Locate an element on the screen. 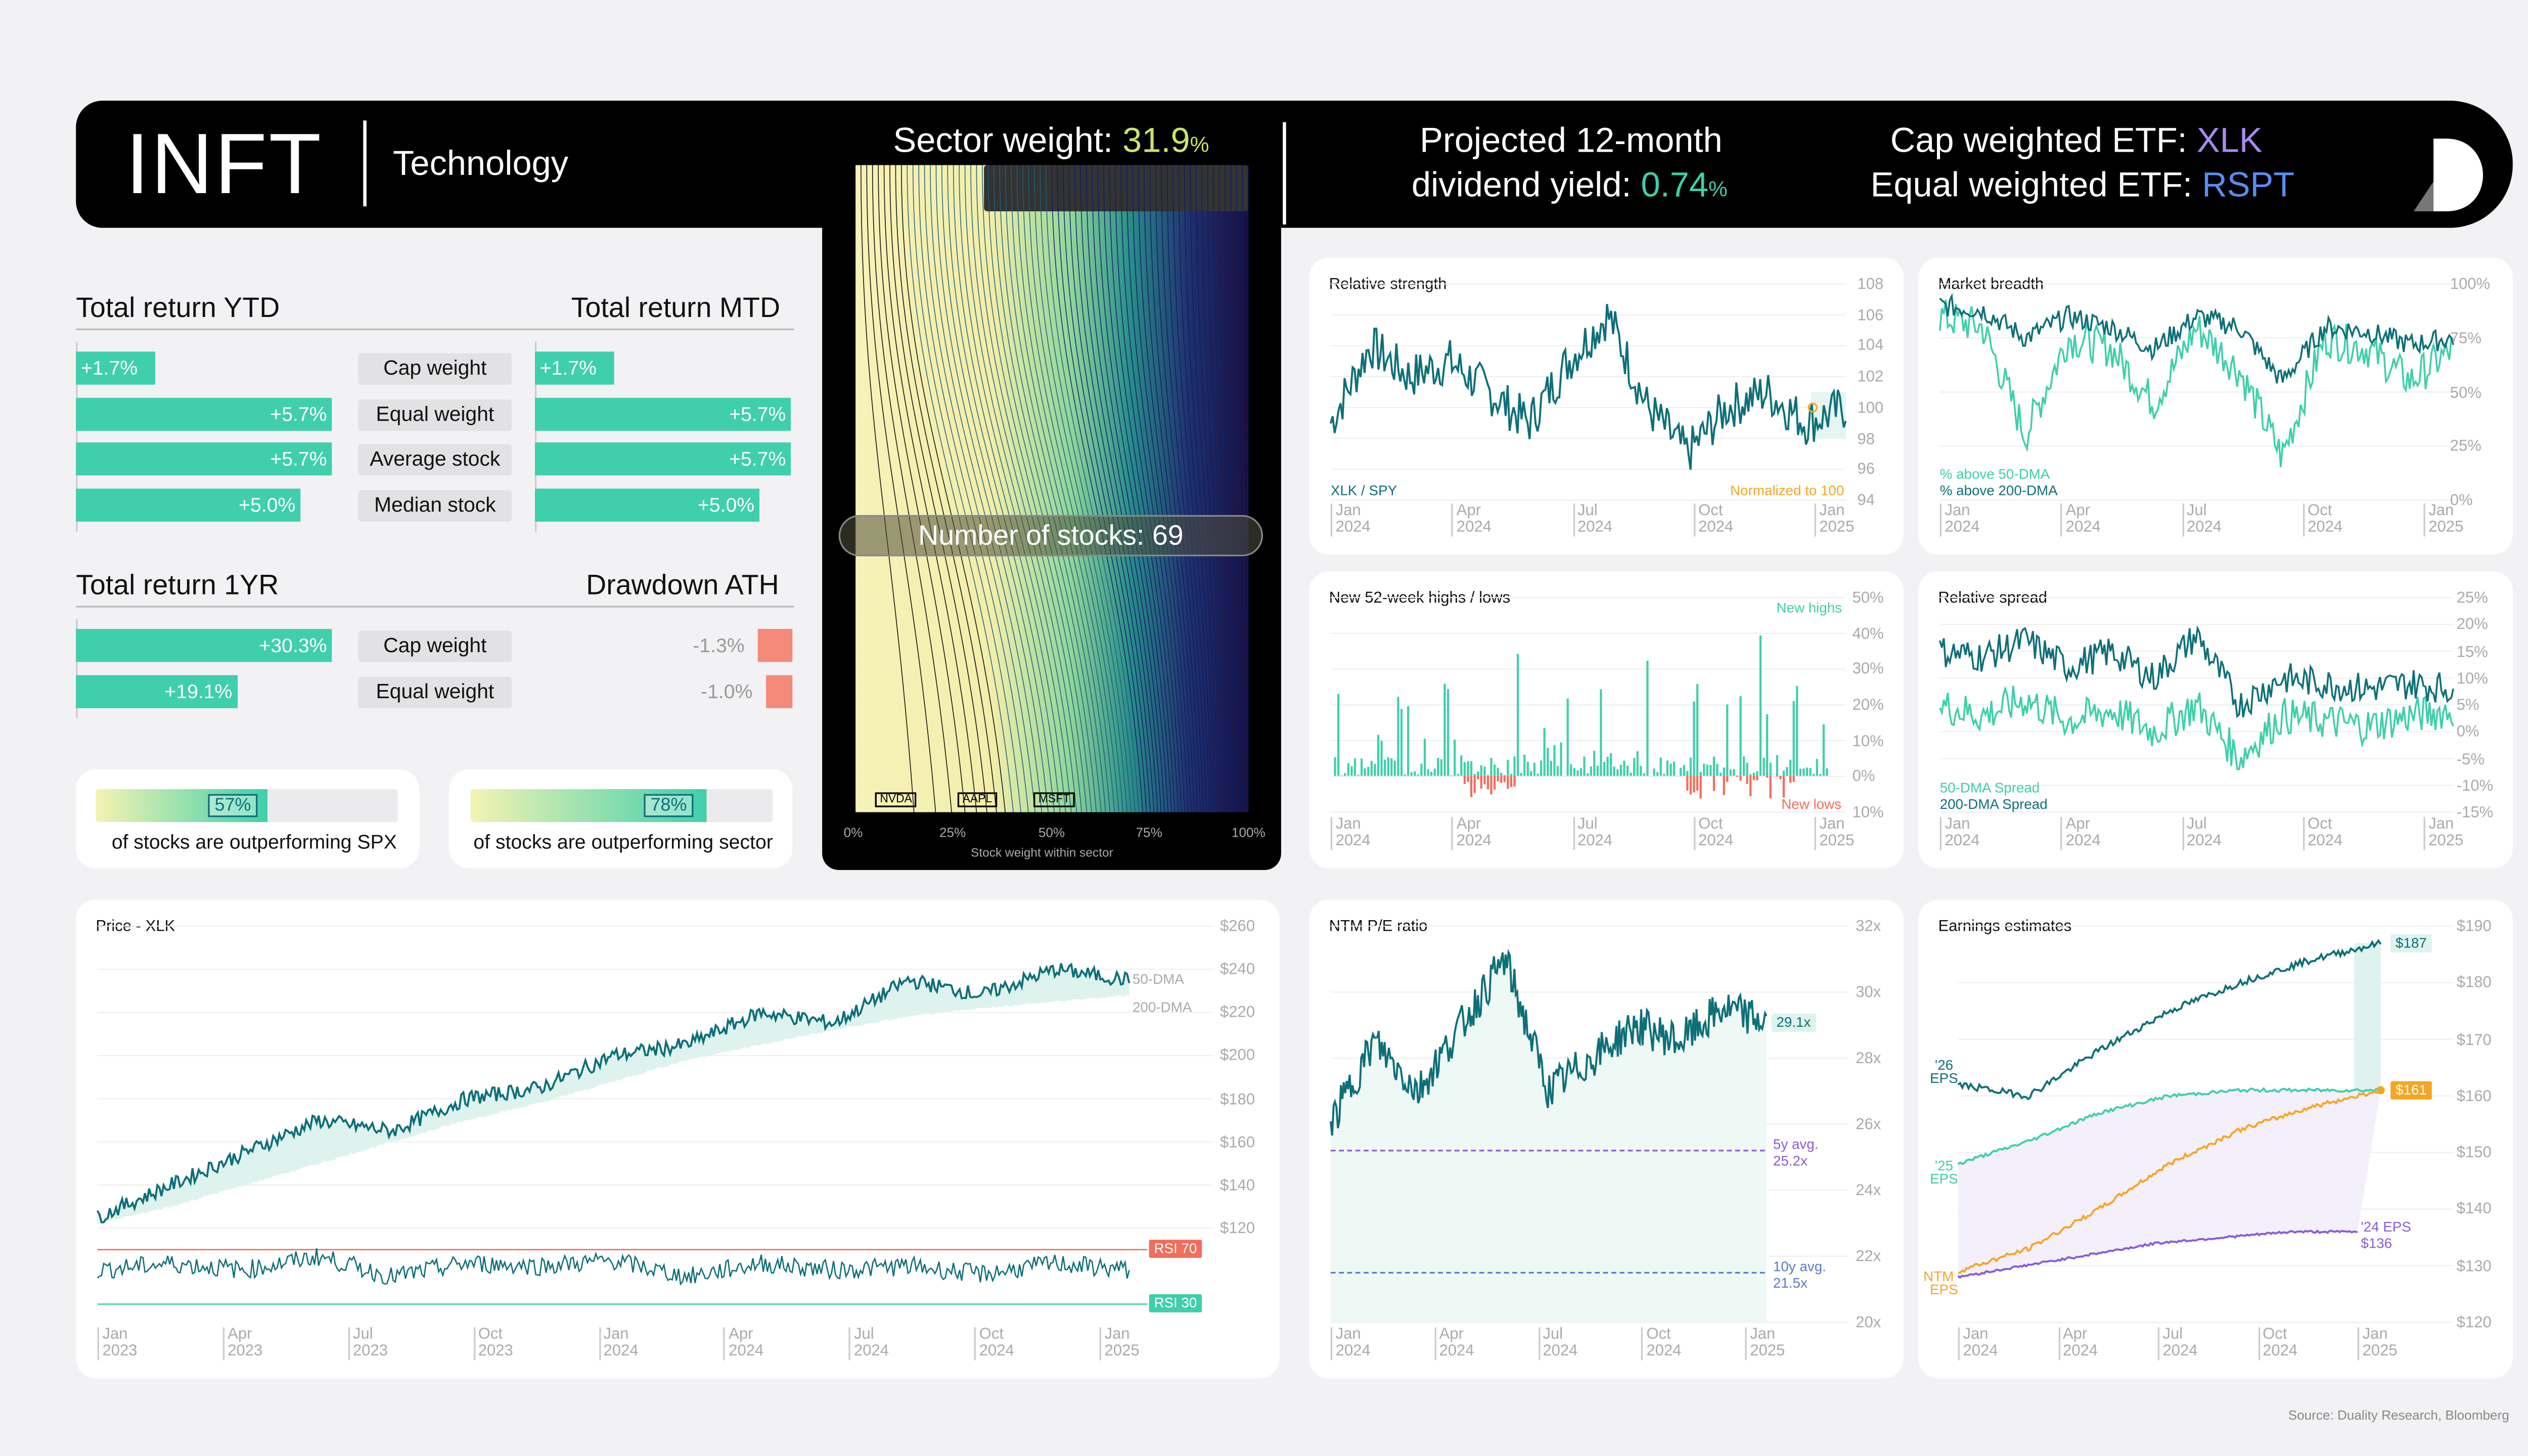 The height and width of the screenshot is (1456, 2528). price-xtick: Jul 2023 is located at coordinates (368, 1343).